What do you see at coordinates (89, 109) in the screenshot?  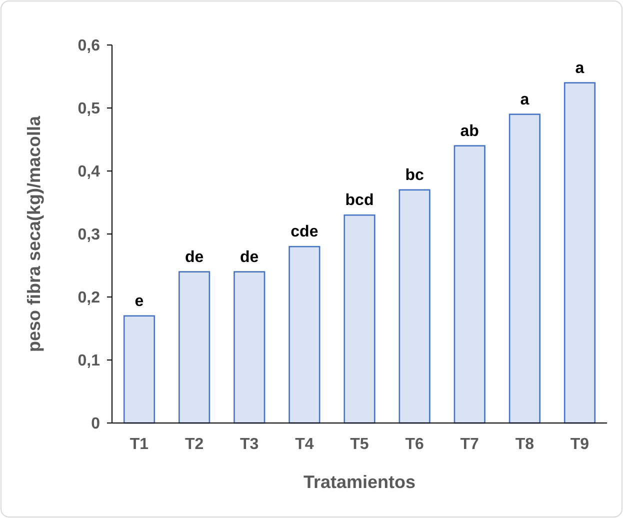 I see `y-tick-label: 0,5` at bounding box center [89, 109].